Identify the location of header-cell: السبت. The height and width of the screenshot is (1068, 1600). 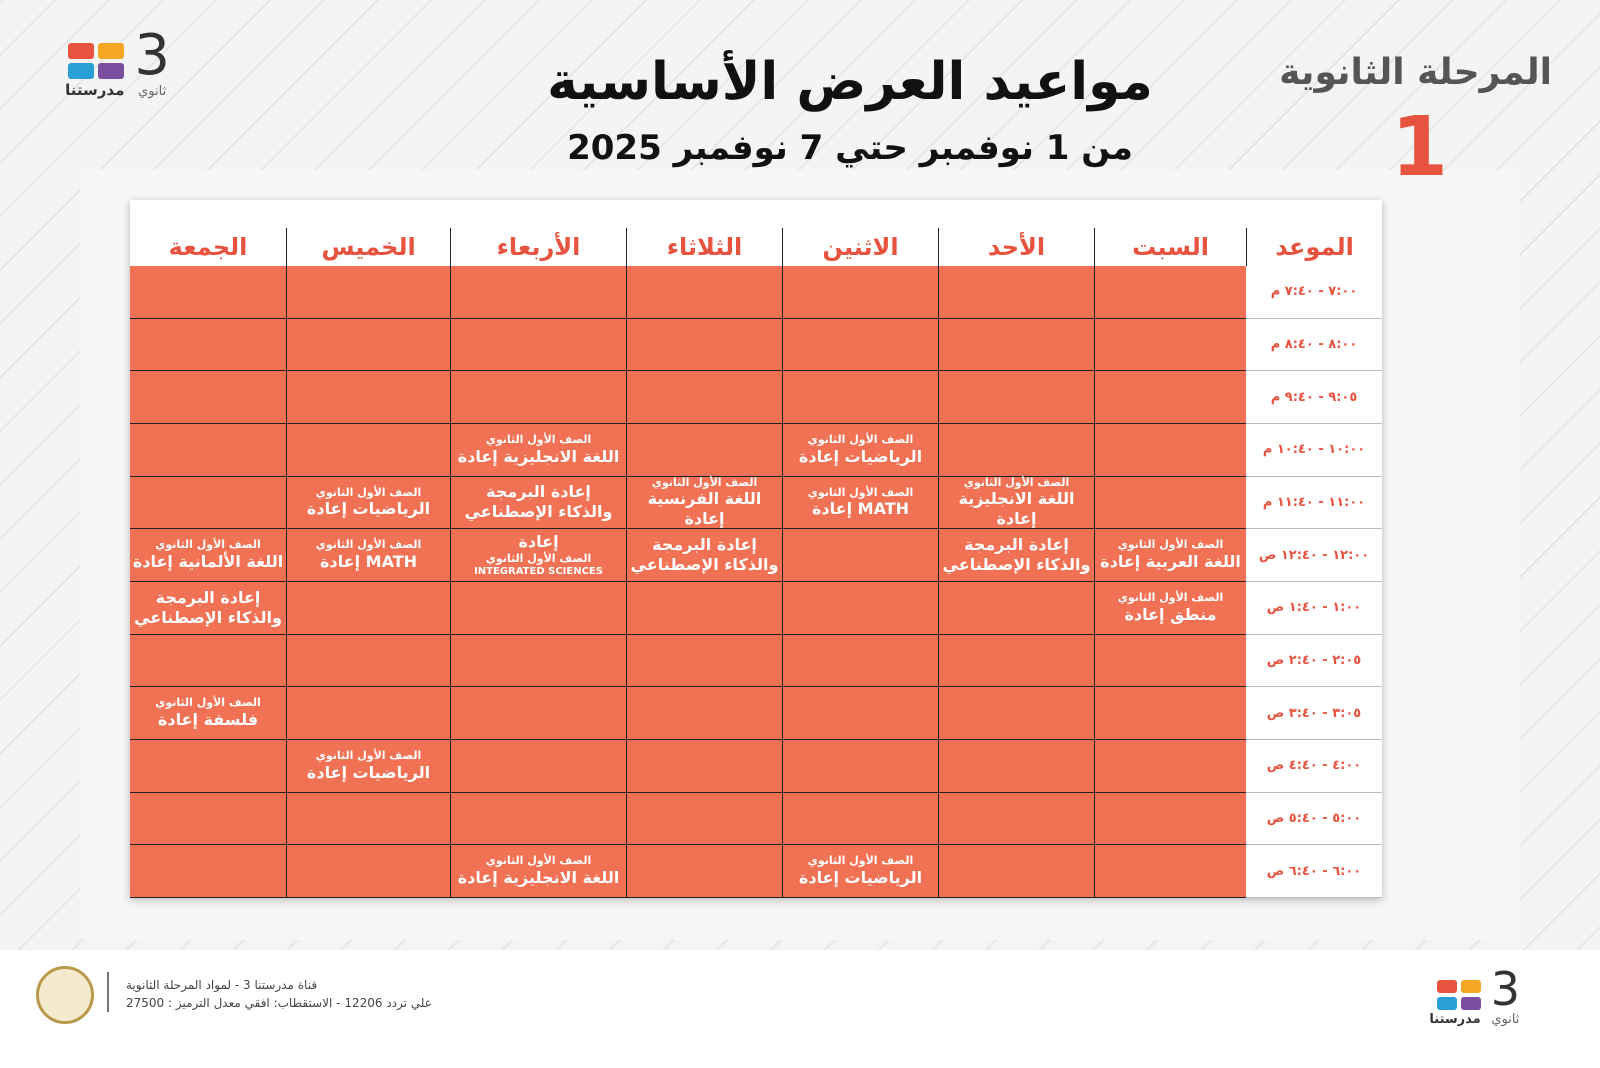
(1170, 233).